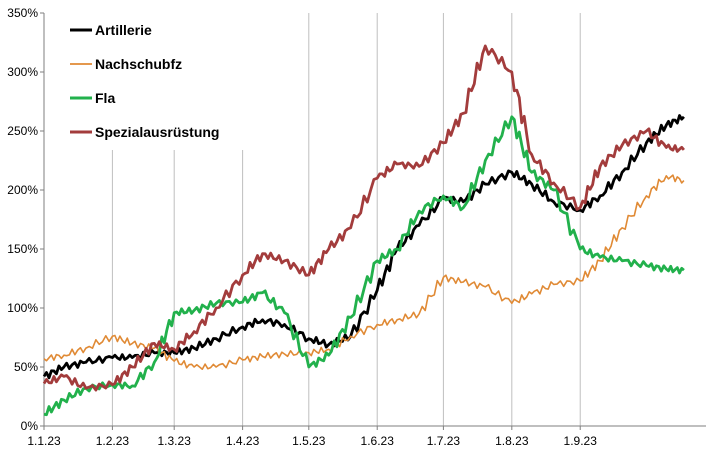 This screenshot has width=720, height=465. What do you see at coordinates (113, 441) in the screenshot?
I see `x-tick-label: 1.2.23` at bounding box center [113, 441].